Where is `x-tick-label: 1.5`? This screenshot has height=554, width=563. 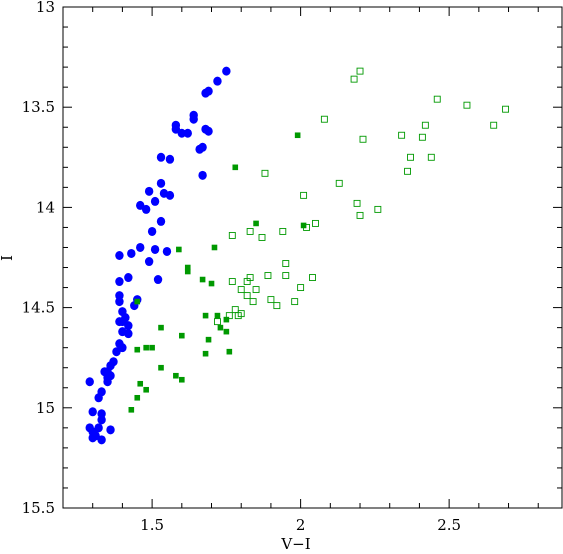 x-tick-label: 1.5 is located at coordinates (152, 525).